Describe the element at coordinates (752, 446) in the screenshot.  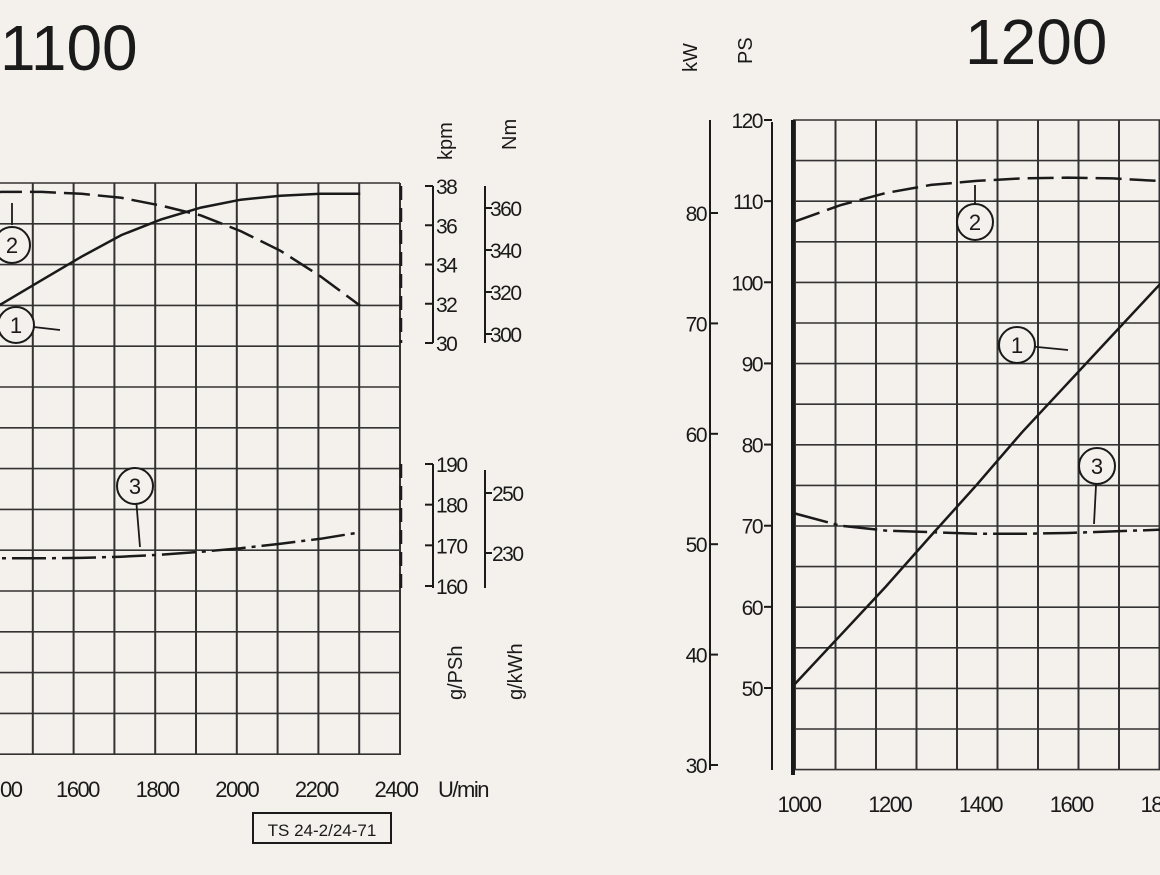
I see `ps-tick-label: 80` at that location.